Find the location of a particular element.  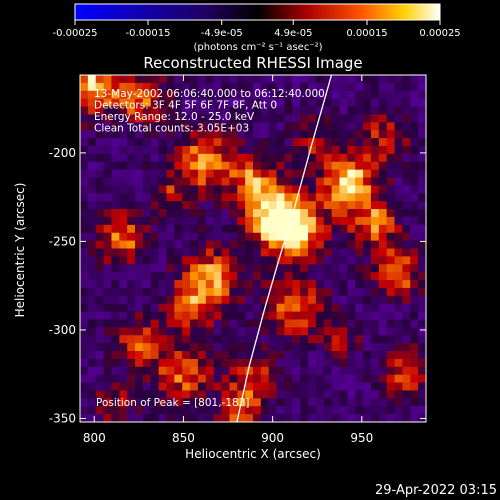

annotation-line: Energy Range: 12.0 - 25.0 keV is located at coordinates (174, 117).